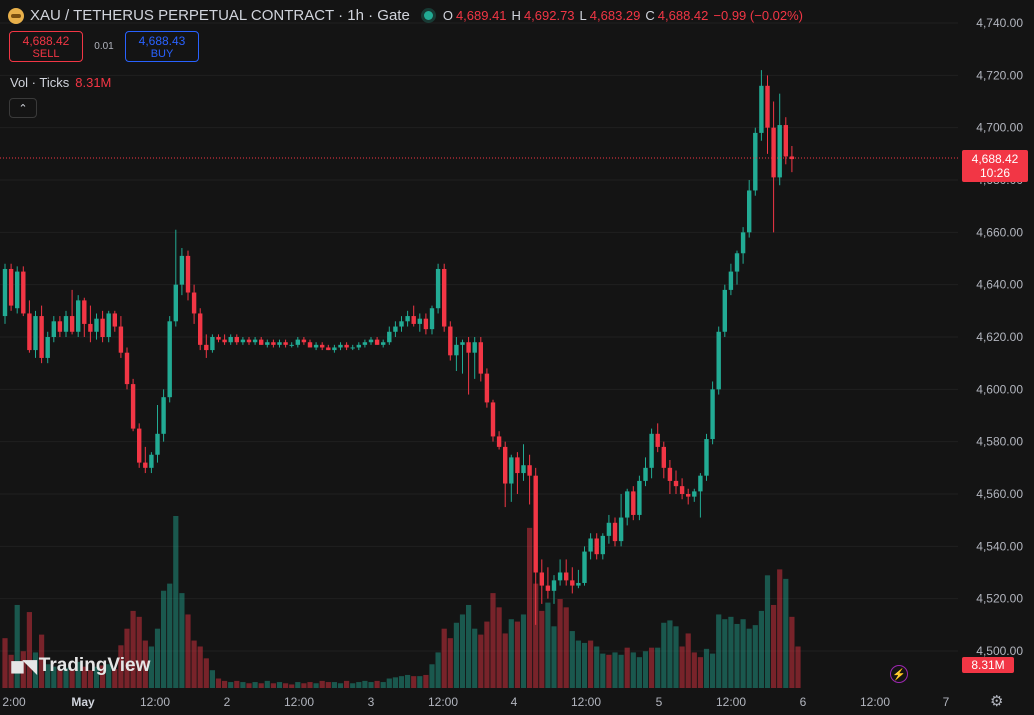 The width and height of the screenshot is (1034, 715). I want to click on volume-value: 8.31M, so click(93, 82).